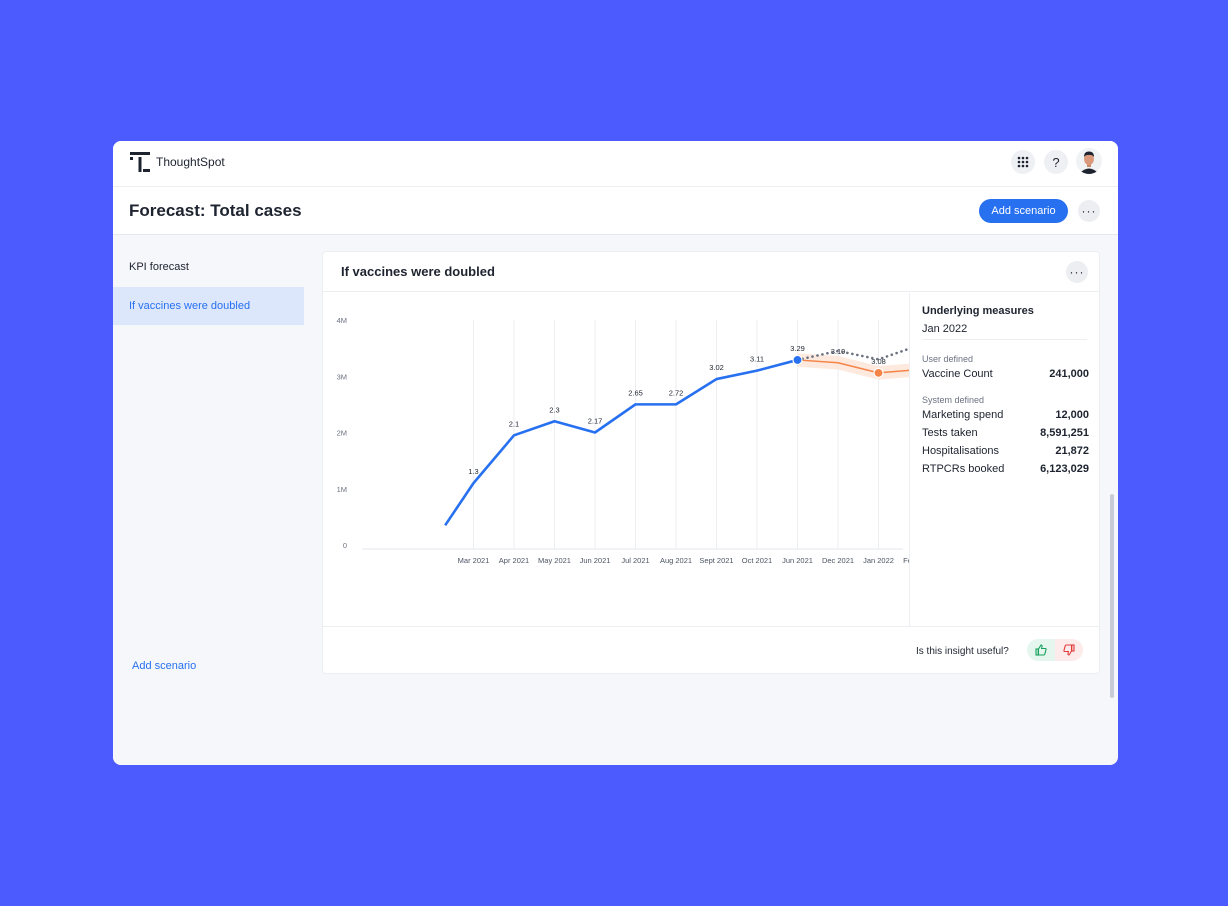  Describe the element at coordinates (852, 354) in the screenshot. I see `series-line-baseline-forecast` at that location.